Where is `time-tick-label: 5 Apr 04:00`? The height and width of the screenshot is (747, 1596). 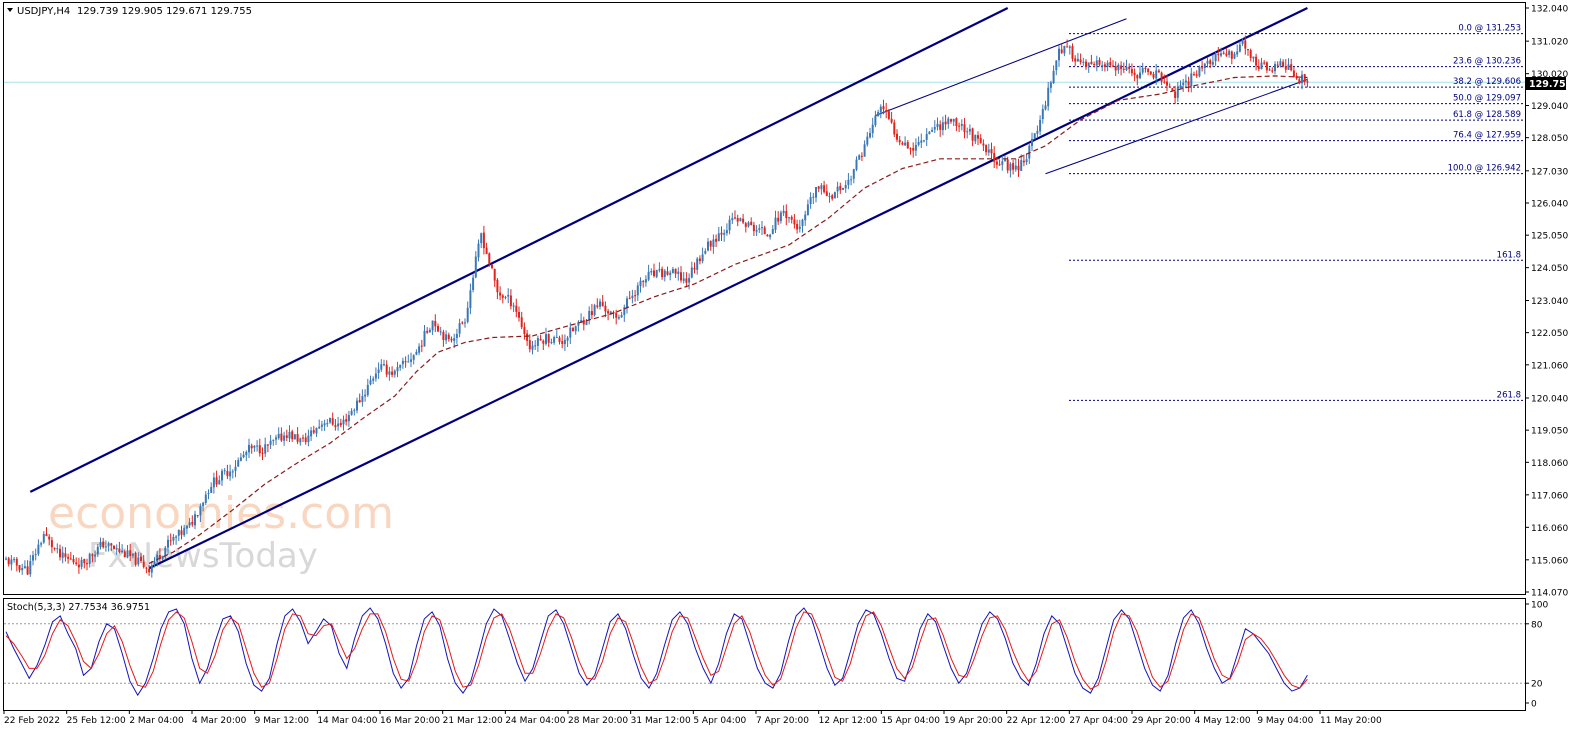 time-tick-label: 5 Apr 04:00 is located at coordinates (719, 721).